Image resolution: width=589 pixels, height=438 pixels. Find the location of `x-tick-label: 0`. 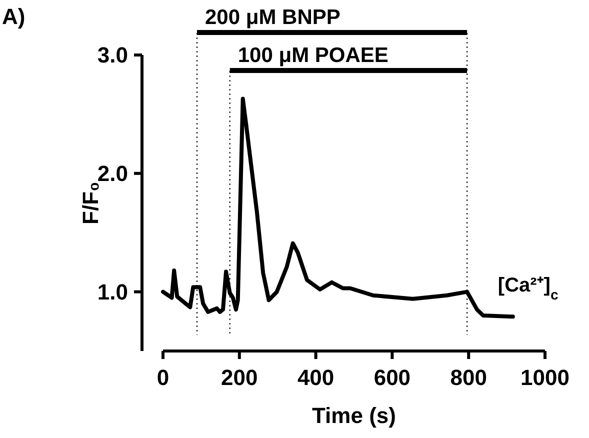

x-tick-label: 0 is located at coordinates (163, 377).